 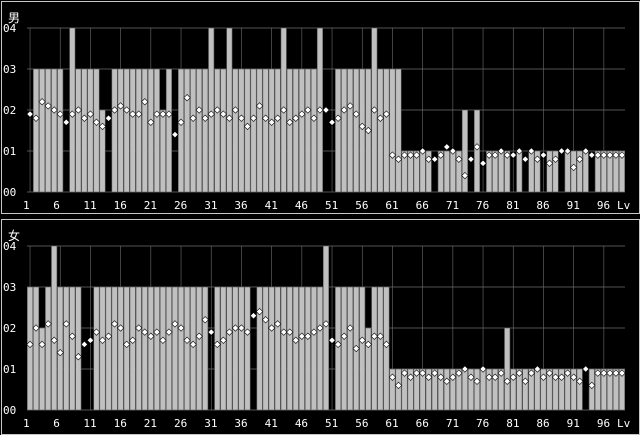 I want to click on x-tick-label: 86, so click(x=542, y=423).